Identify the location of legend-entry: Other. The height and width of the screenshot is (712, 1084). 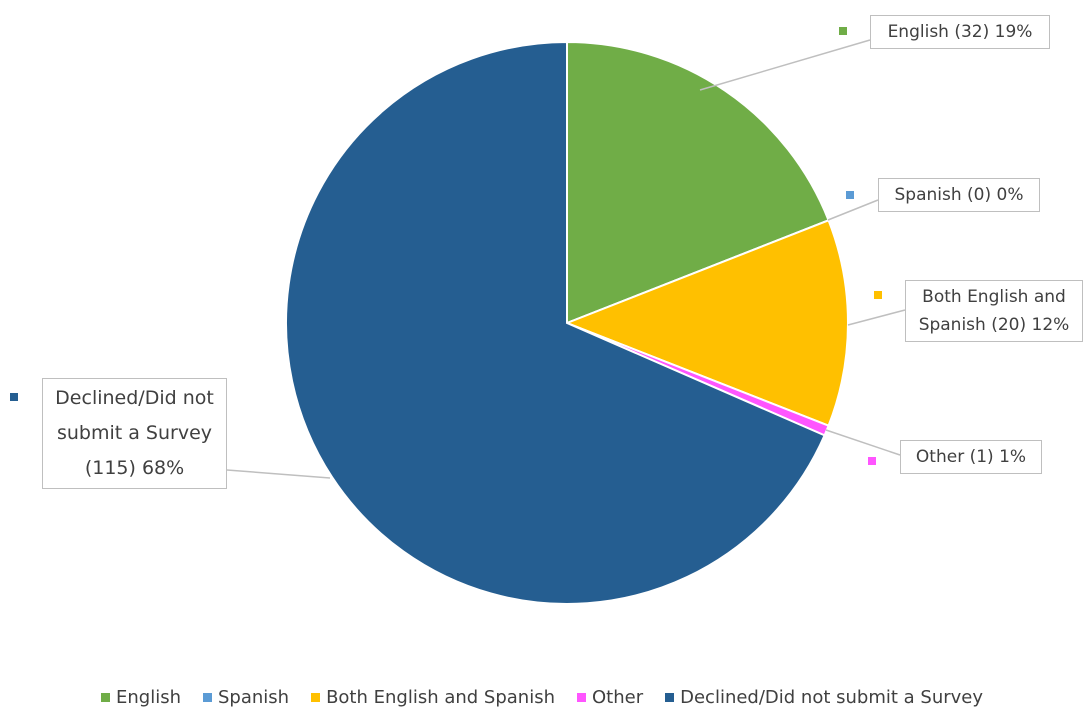
(610, 697).